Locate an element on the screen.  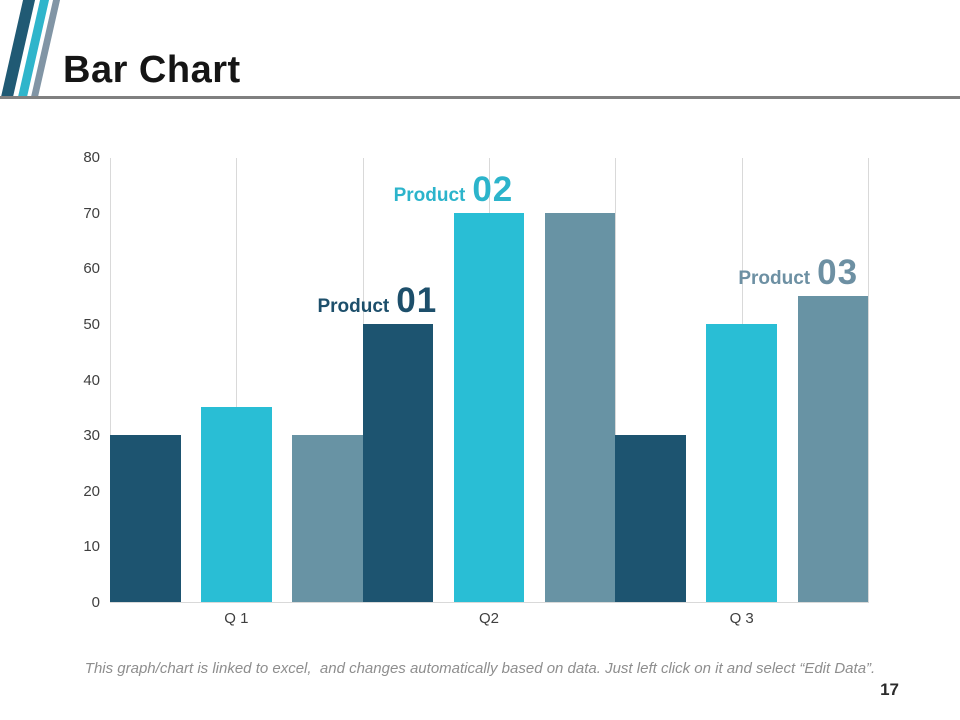
bar-product-03-q2 is located at coordinates (580, 407).